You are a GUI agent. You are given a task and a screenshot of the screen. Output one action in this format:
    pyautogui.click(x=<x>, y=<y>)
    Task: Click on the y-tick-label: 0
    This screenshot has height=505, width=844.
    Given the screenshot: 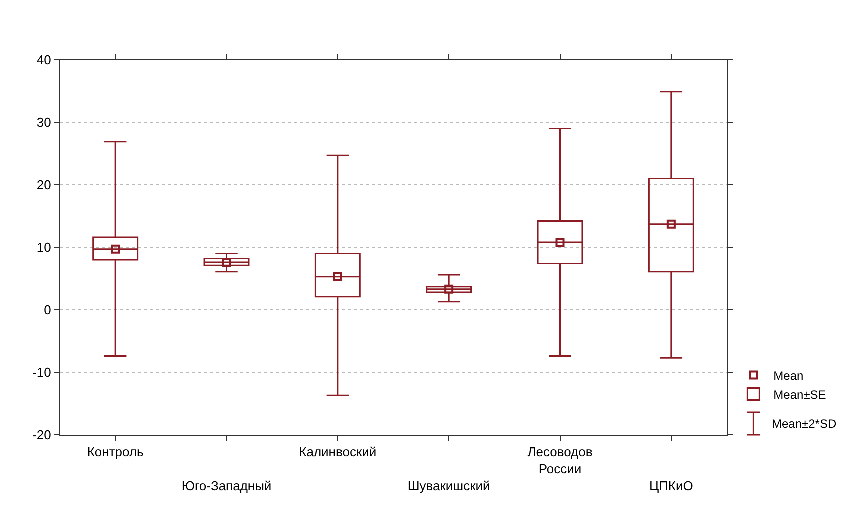 What is the action you would take?
    pyautogui.click(x=48, y=310)
    